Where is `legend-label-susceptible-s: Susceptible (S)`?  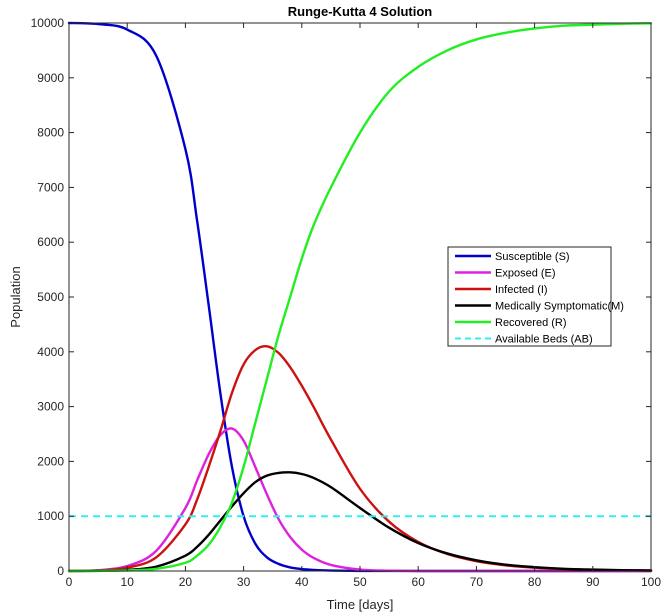 legend-label-susceptible-s: Susceptible (S) is located at coordinates (532, 257).